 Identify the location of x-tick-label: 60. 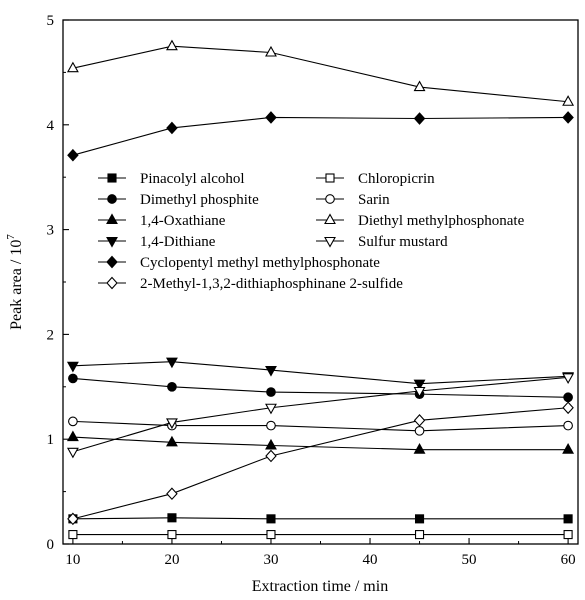
(568, 560).